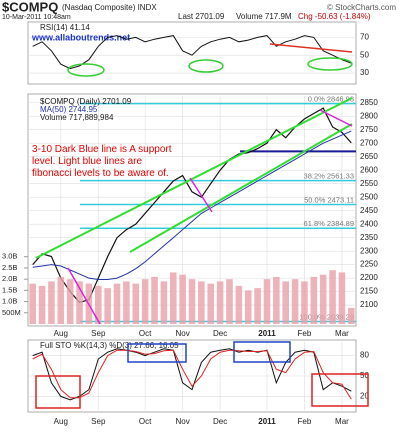  What do you see at coordinates (30, 7) in the screenshot?
I see `symbol: $COMPQ` at bounding box center [30, 7].